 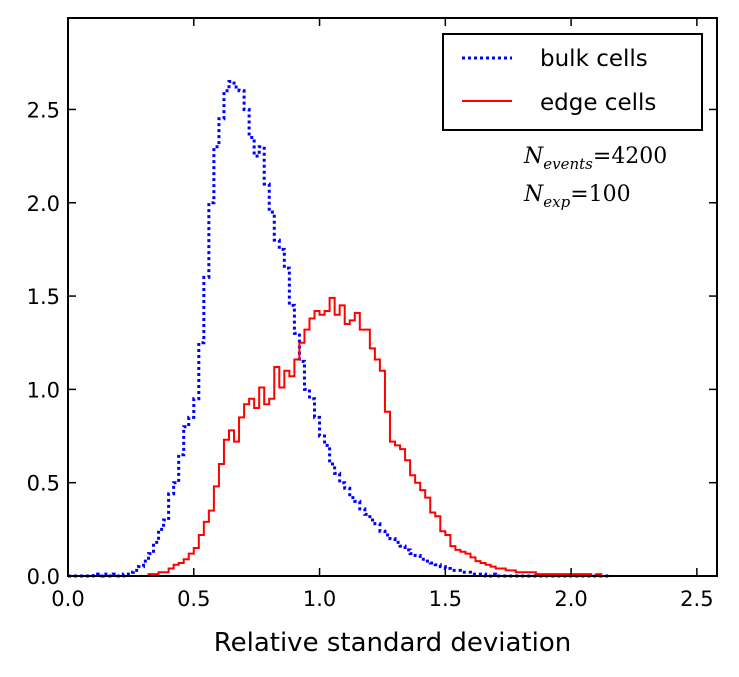 I want to click on y-tick-label: 0.0, so click(x=43, y=577).